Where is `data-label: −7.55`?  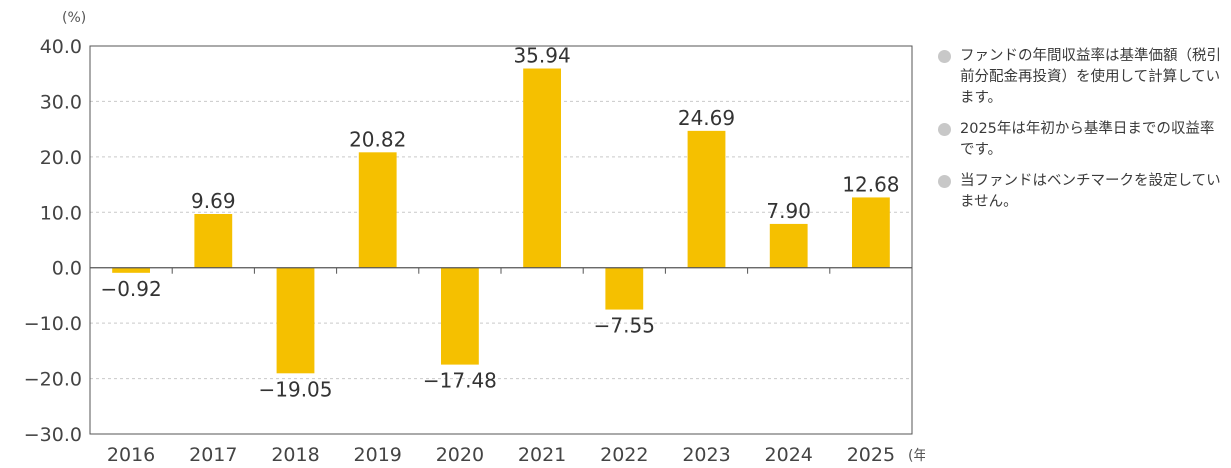 data-label: −7.55 is located at coordinates (624, 326).